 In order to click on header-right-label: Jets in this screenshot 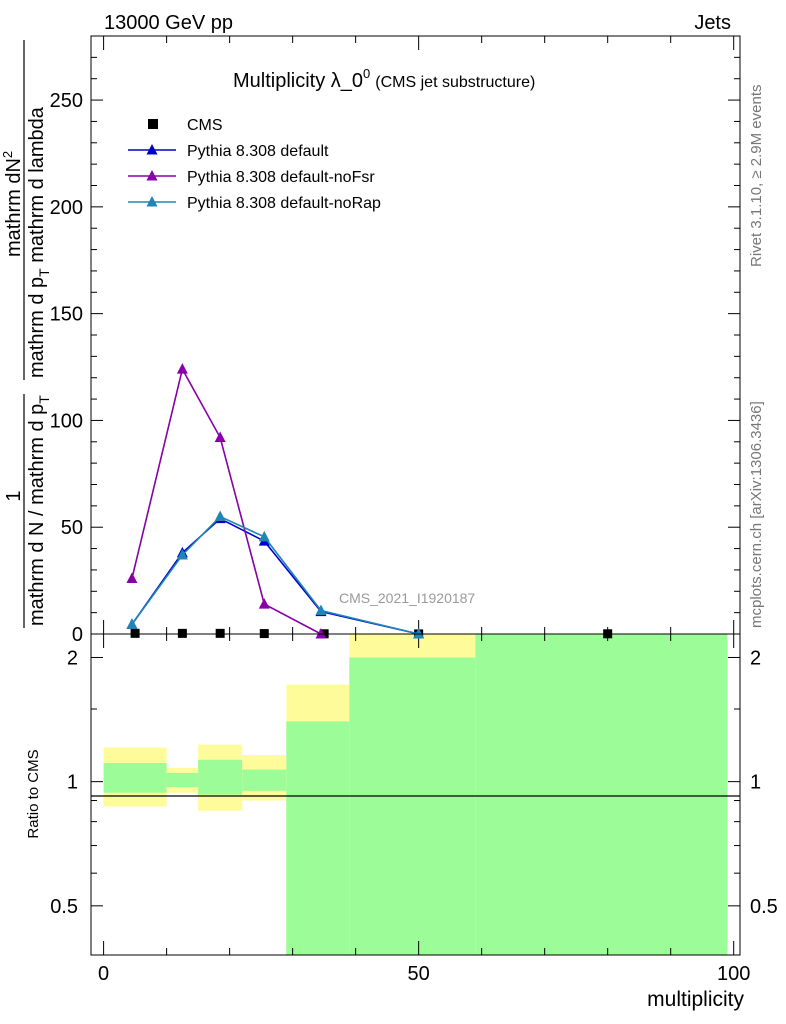, I will do `click(712, 23)`.